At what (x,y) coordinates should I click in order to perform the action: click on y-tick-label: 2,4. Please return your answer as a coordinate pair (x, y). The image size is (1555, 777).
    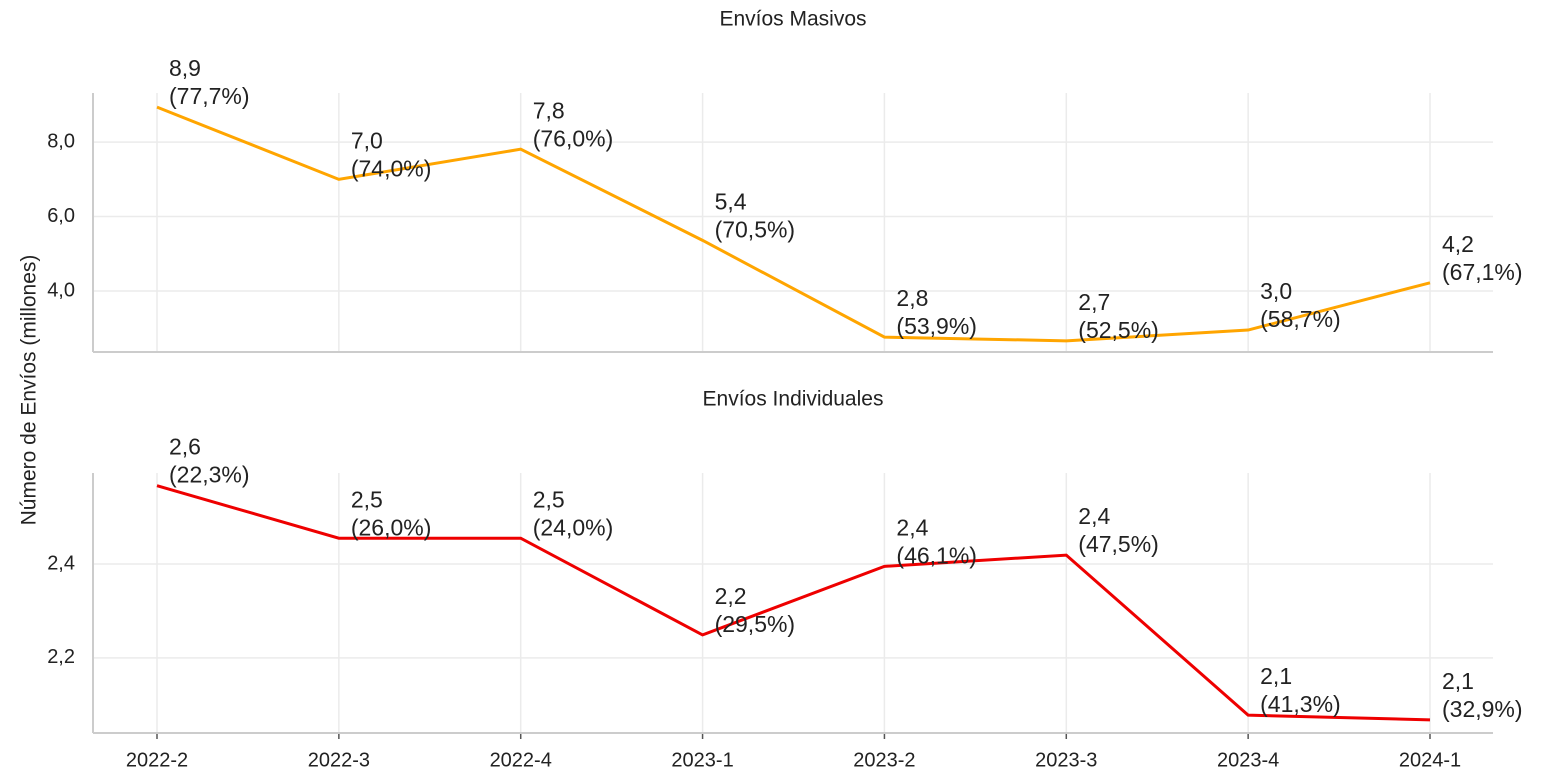
    Looking at the image, I should click on (61, 563).